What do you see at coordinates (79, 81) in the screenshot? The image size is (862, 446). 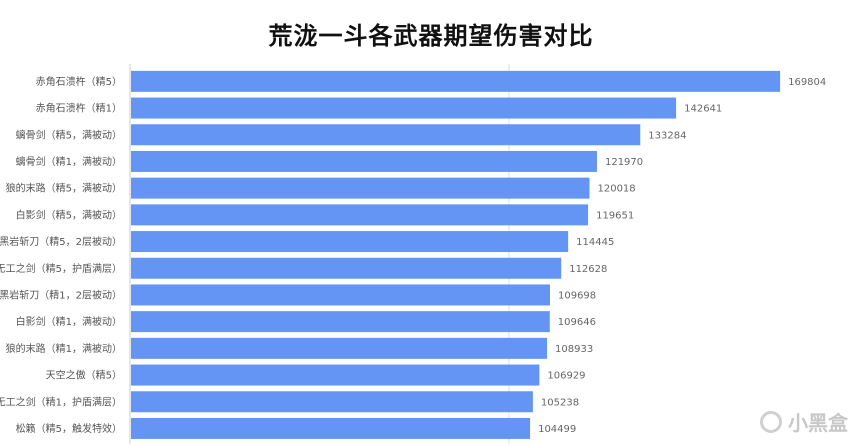 I see `category-label: 赤角石溃杵（精5）` at bounding box center [79, 81].